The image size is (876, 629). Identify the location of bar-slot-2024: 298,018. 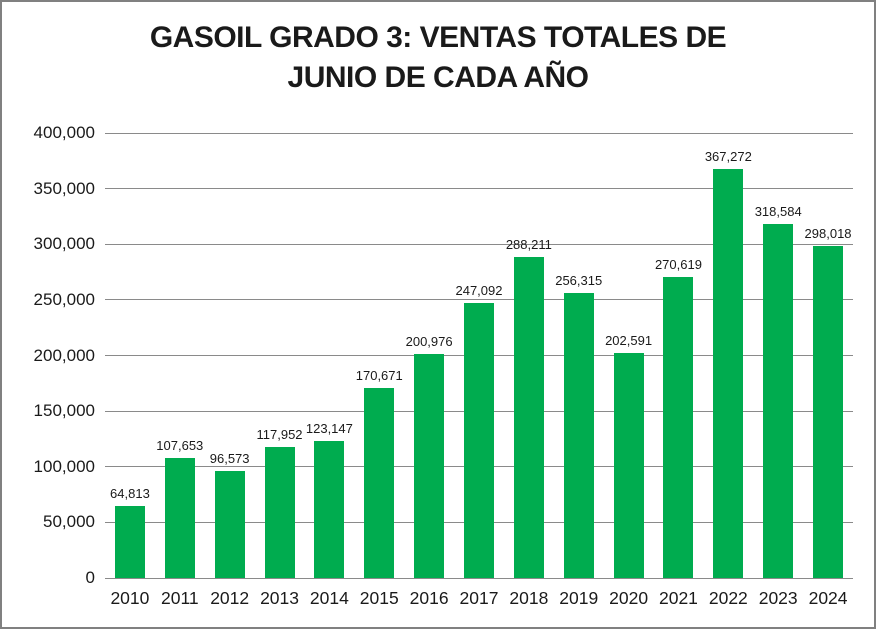
(828, 355).